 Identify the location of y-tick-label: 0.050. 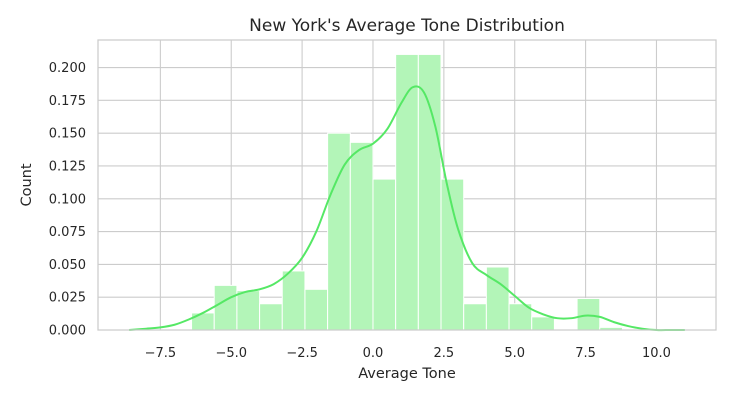
(67, 265).